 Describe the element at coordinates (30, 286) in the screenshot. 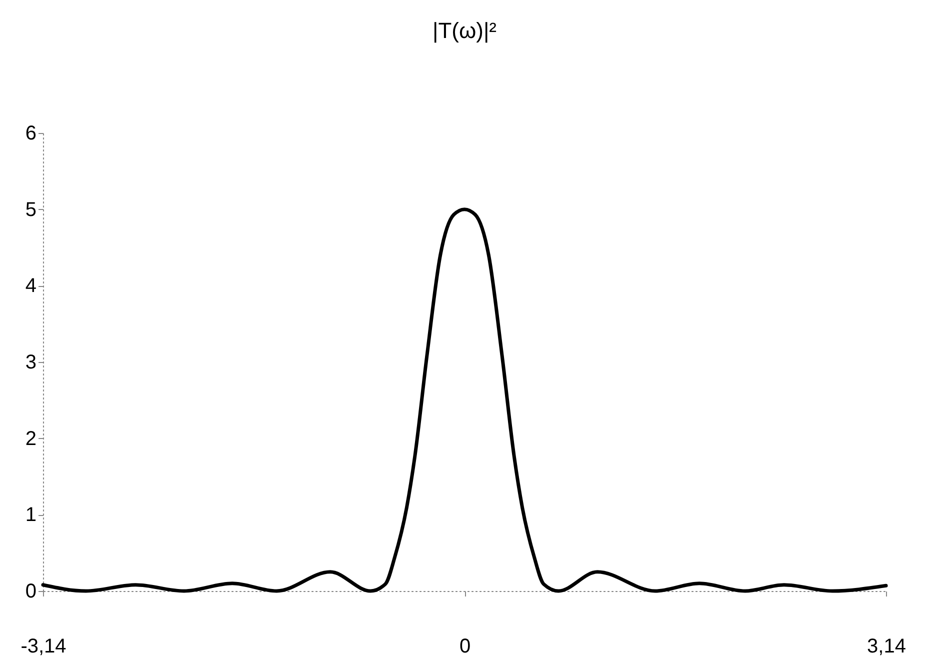

I see `y-tick-label: 4` at that location.